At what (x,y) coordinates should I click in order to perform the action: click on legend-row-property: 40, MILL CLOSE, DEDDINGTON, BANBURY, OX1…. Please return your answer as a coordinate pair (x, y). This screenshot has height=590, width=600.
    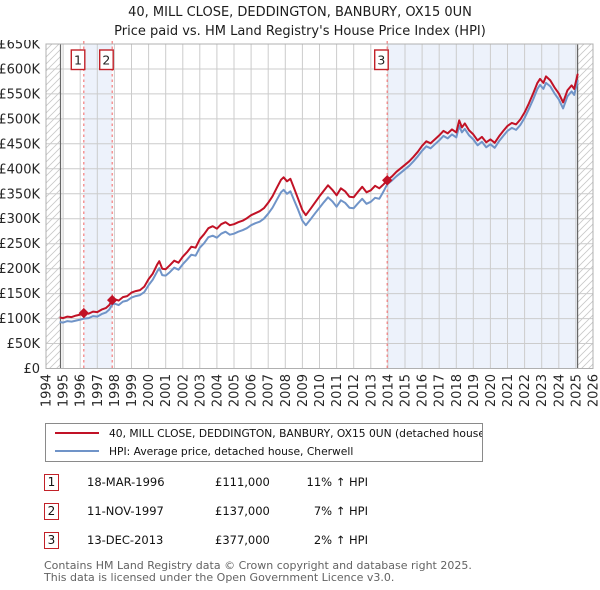
    Looking at the image, I should click on (264, 433).